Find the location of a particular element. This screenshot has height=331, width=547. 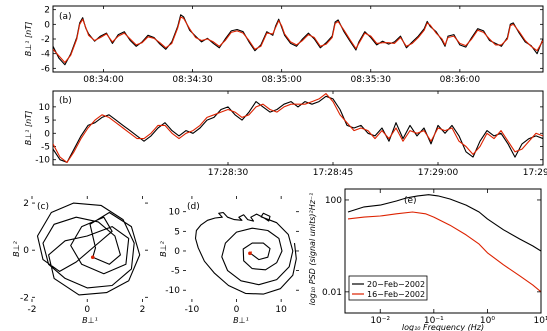

a-xtick-label: 08:34:30 is located at coordinates (192, 80).